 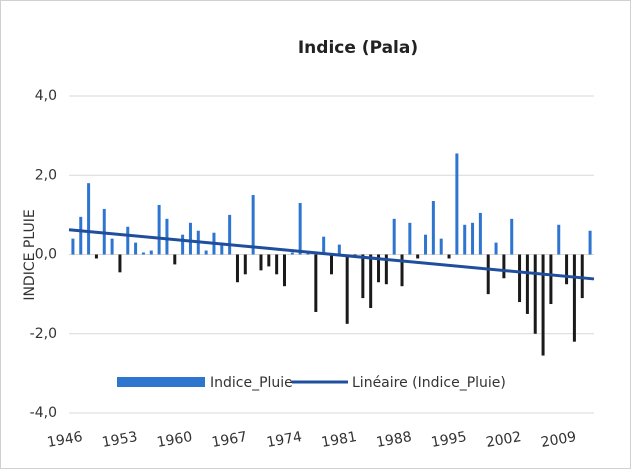 I want to click on y-tick-label: -4,0, so click(x=43, y=413).